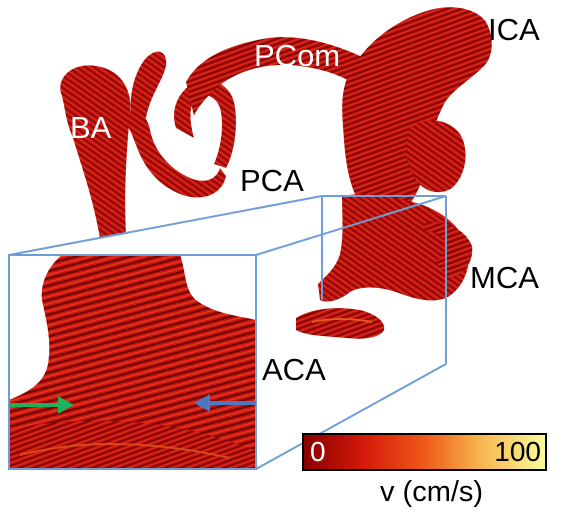 This screenshot has height=514, width=567. I want to click on trunk-vessel, so click(393, 248).